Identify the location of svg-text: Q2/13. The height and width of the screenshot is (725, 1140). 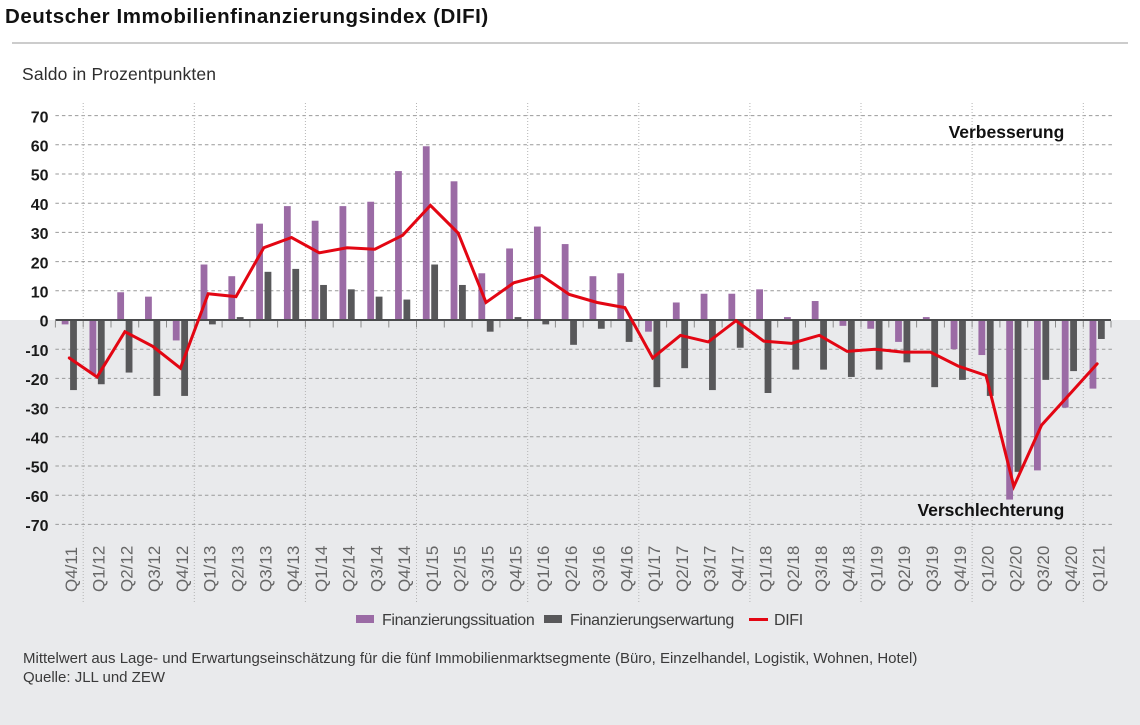
(238, 569).